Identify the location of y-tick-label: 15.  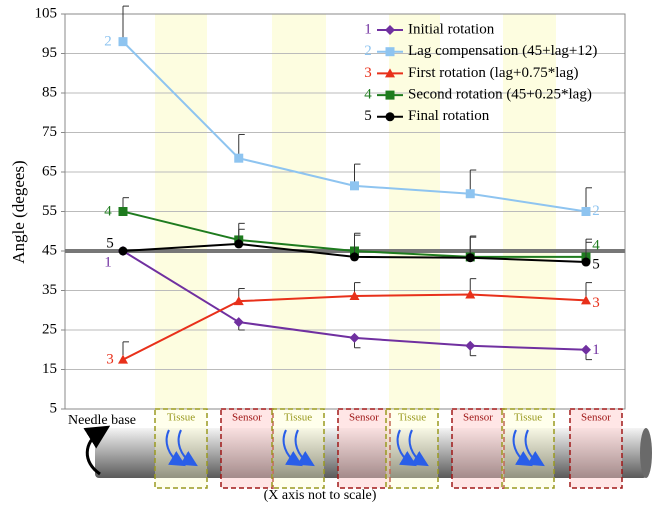
(49, 369).